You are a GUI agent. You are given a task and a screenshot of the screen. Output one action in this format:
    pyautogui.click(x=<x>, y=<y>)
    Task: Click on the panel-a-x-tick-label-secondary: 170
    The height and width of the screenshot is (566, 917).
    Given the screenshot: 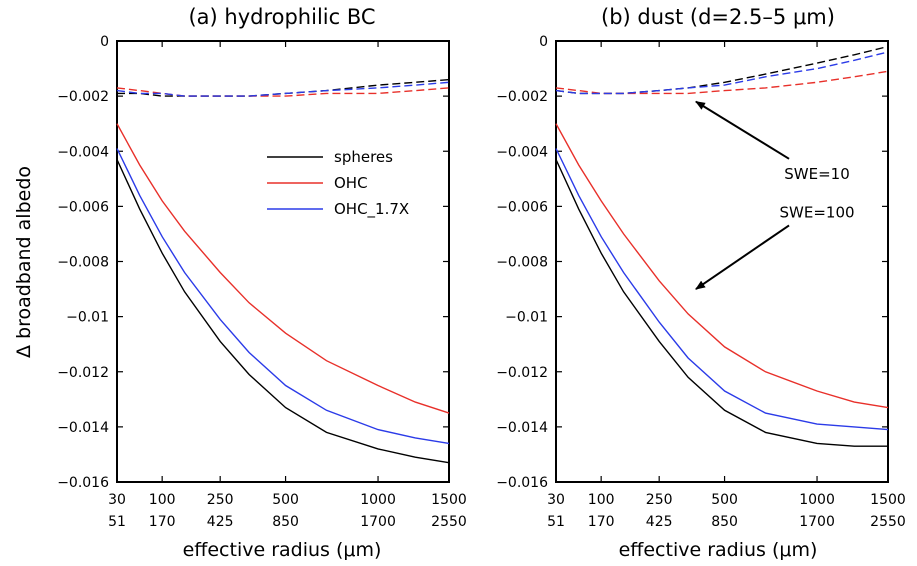 What is the action you would take?
    pyautogui.click(x=162, y=522)
    